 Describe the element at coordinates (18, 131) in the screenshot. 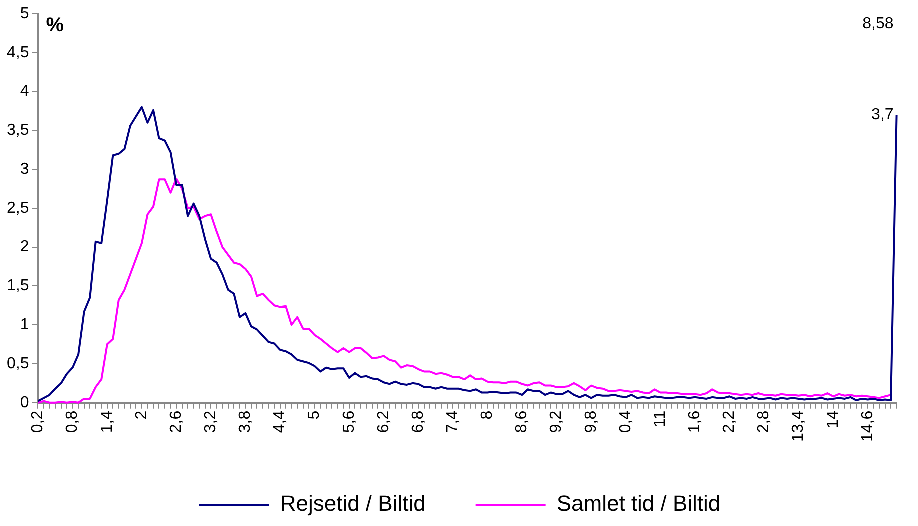

I see `y-tick-label: 3,5` at that location.